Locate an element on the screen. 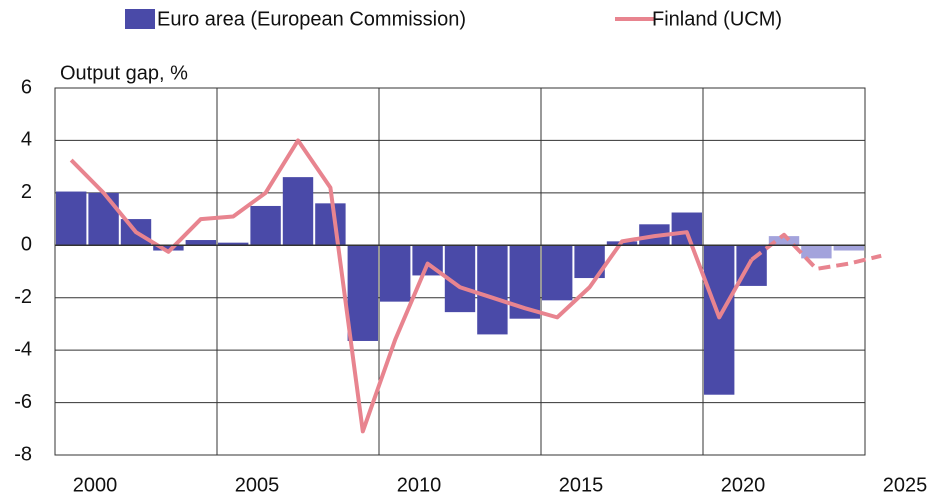 Image resolution: width=933 pixels, height=502 pixels. y-tick-label: 2 is located at coordinates (26, 192).